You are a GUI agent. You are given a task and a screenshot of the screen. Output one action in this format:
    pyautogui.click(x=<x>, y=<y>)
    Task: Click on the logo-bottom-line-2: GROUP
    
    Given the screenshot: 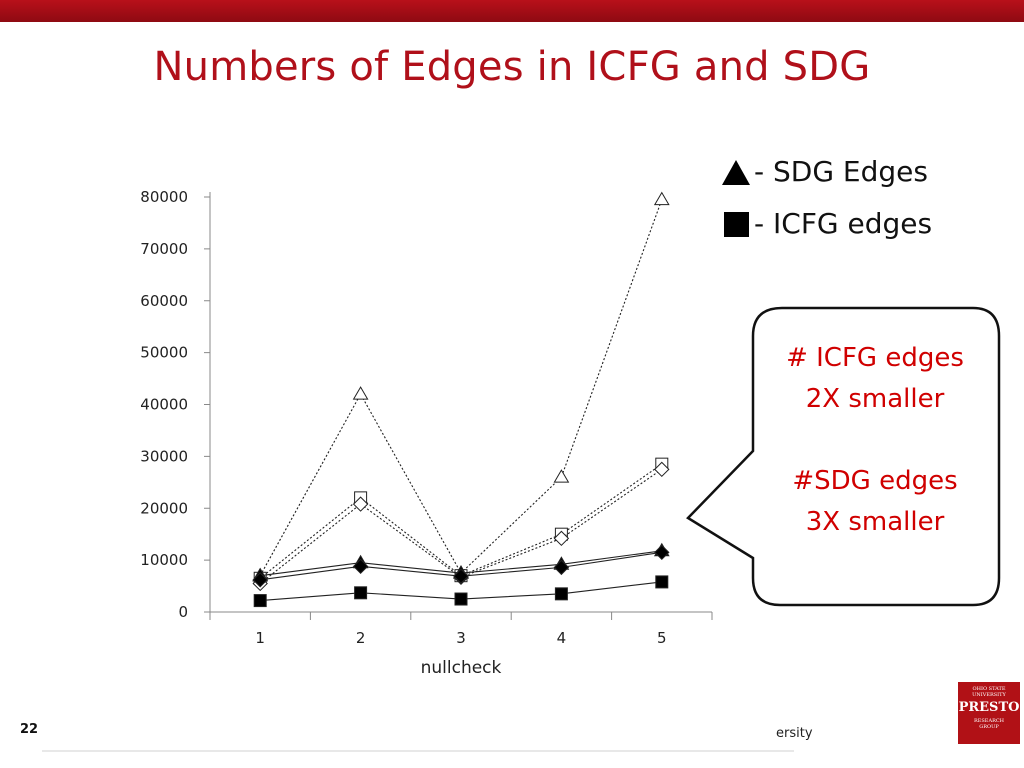 What is the action you would take?
    pyautogui.click(x=989, y=727)
    